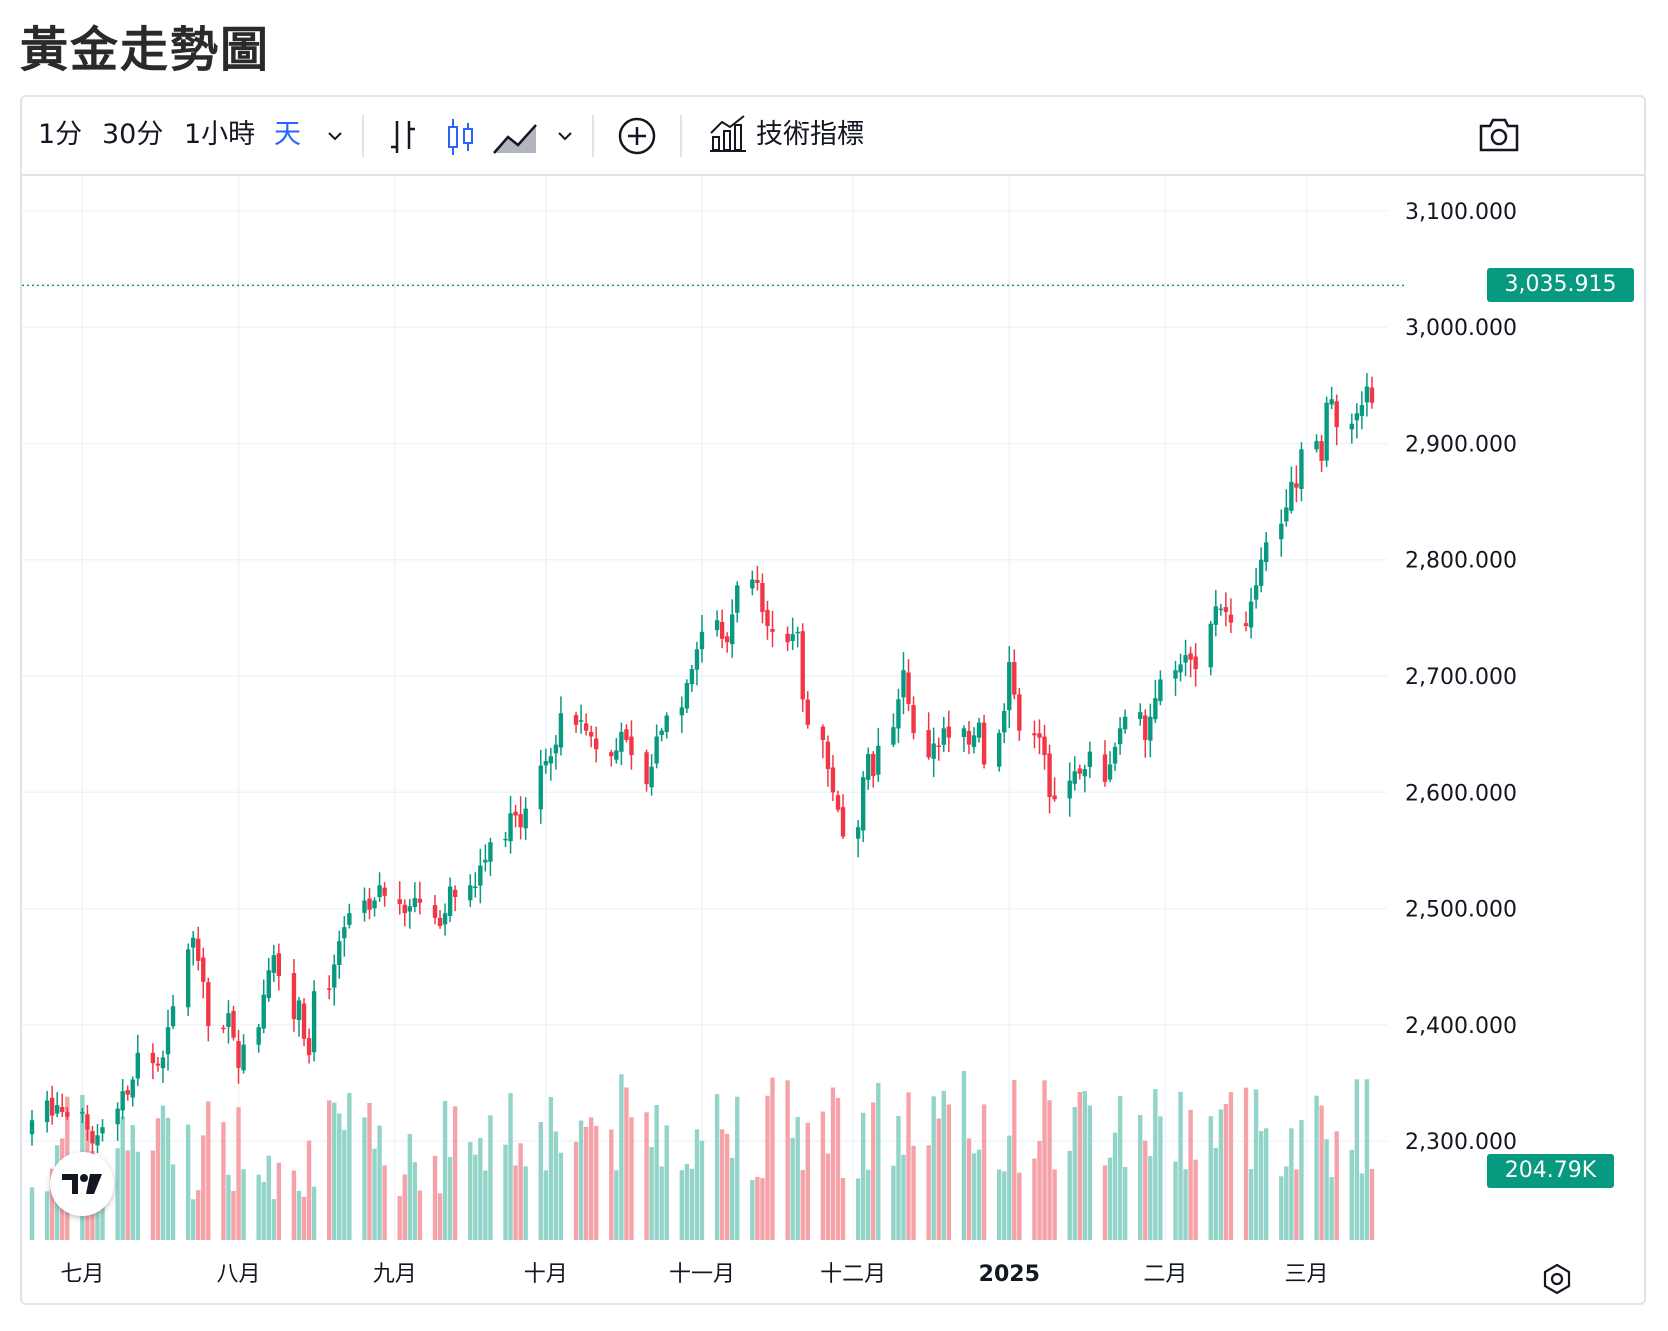 The width and height of the screenshot is (1668, 1331). What do you see at coordinates (1557, 1279) in the screenshot?
I see `settings-icon` at bounding box center [1557, 1279].